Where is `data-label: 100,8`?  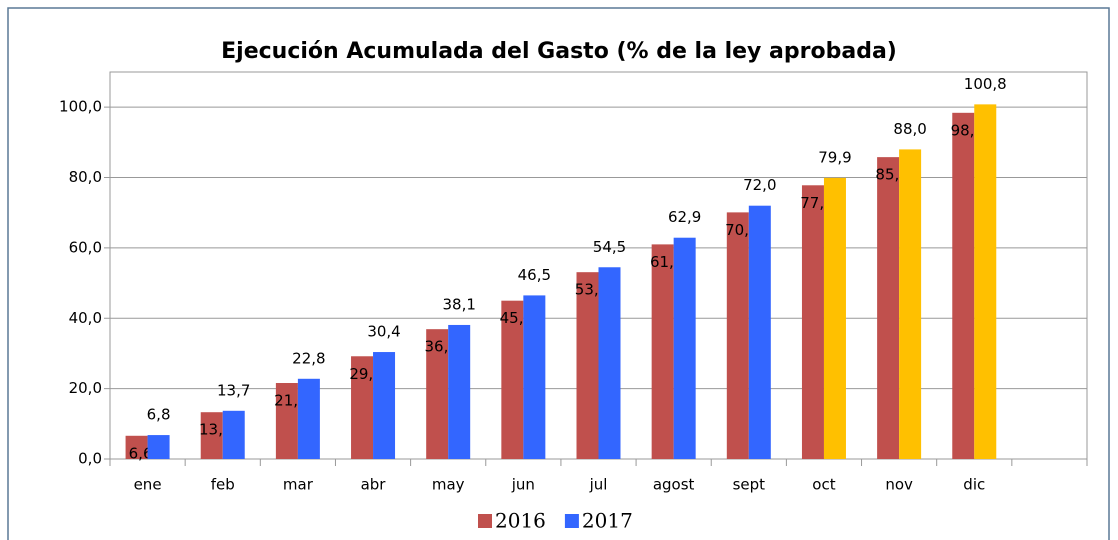
data-label: 100,8 is located at coordinates (985, 84).